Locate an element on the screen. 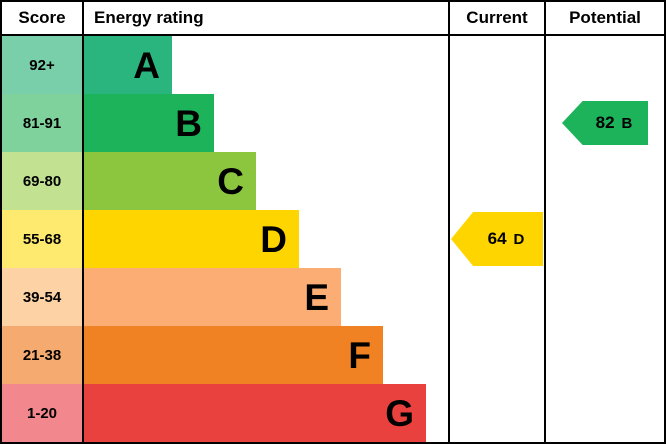 This screenshot has height=444, width=666. rating-letter: G is located at coordinates (399, 413).